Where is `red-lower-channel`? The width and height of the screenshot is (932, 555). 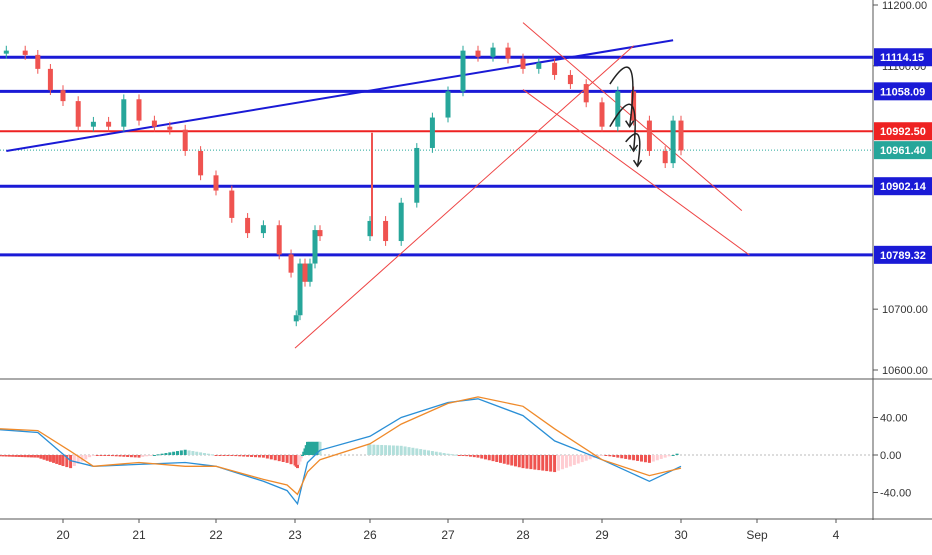 red-lower-channel is located at coordinates (636, 172).